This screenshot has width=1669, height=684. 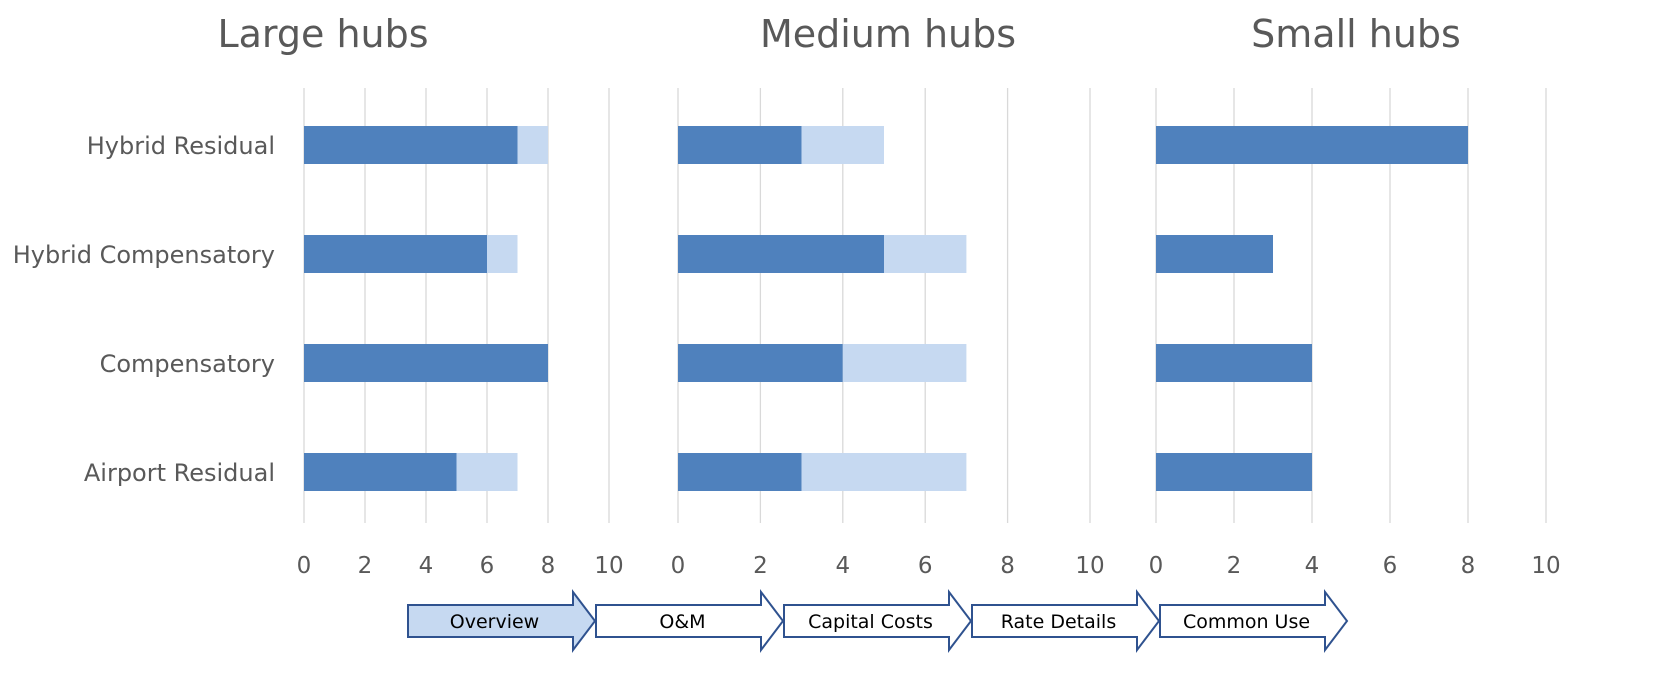 What do you see at coordinates (904, 363) in the screenshot?
I see `bar-compensatory-s2` at bounding box center [904, 363].